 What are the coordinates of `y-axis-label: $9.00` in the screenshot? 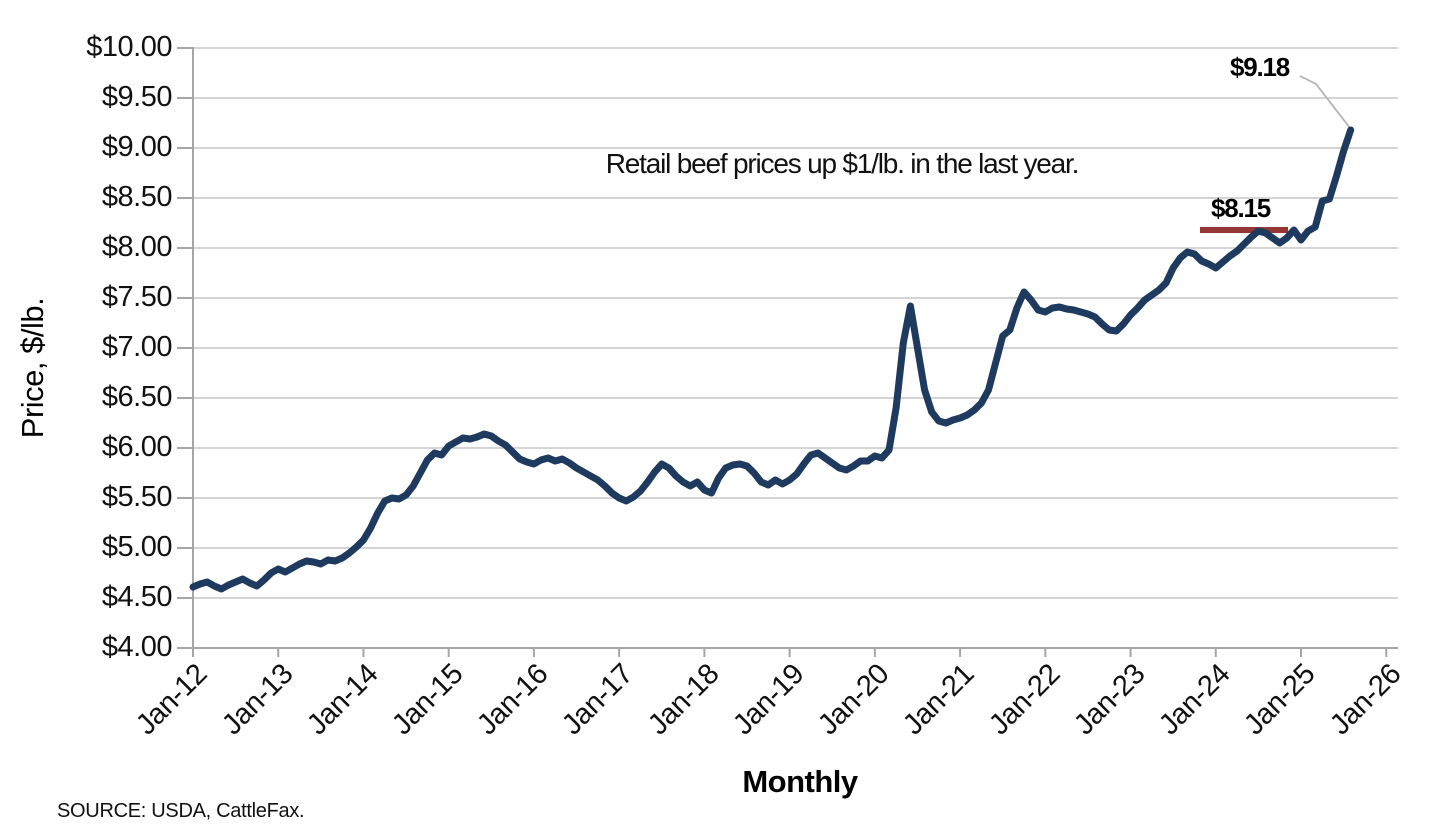 It's located at (137, 147).